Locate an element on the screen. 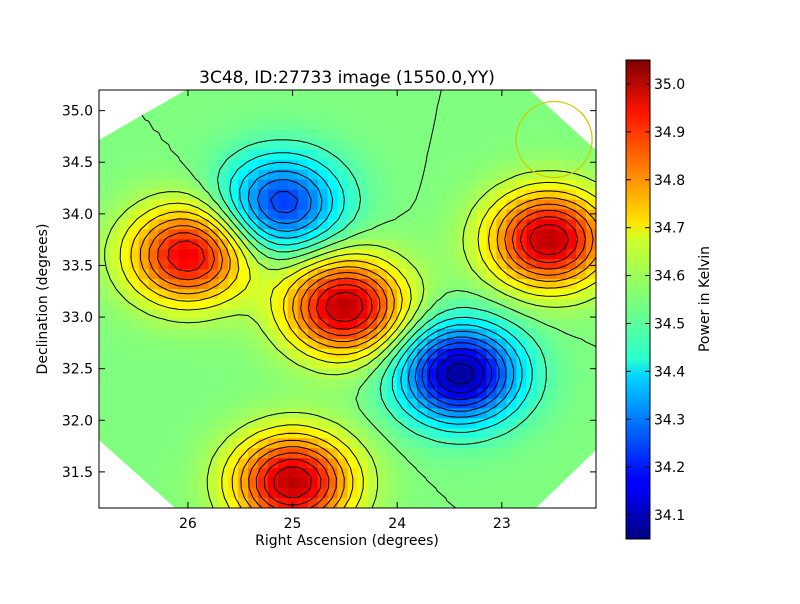 This screenshot has height=604, width=800. y-tick-label: 32.5 is located at coordinates (77, 370).